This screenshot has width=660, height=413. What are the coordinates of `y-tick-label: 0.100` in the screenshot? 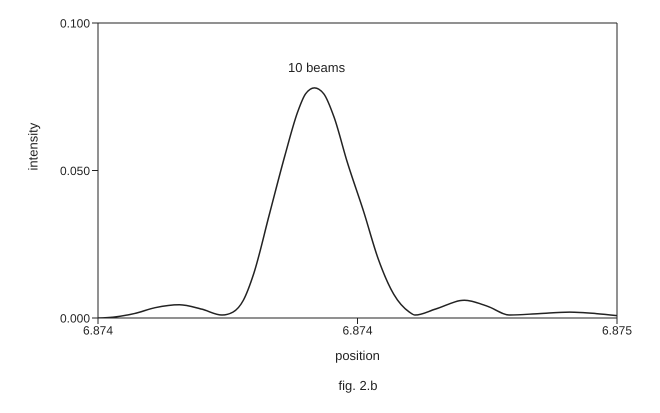 It's located at (75, 23).